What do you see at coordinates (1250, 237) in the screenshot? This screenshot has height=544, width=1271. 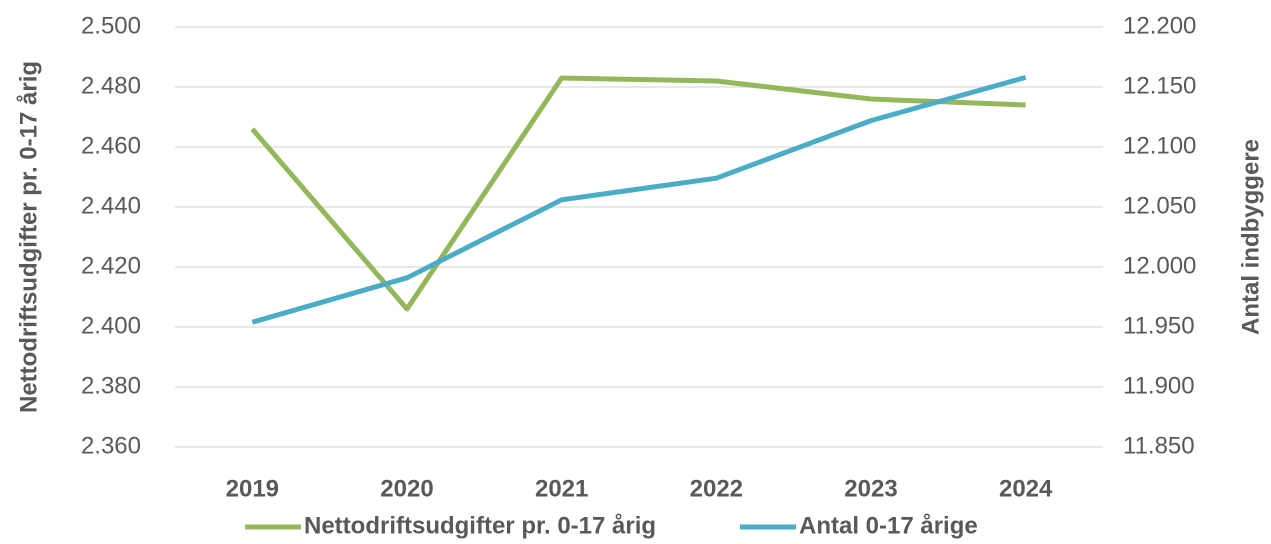 I see `y2-axis-title: Antal indbyggere` at bounding box center [1250, 237].